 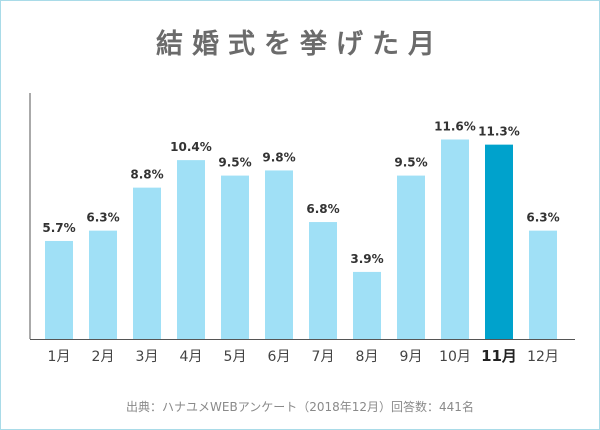 I want to click on value-label-5: 9.5%, so click(x=234, y=163).